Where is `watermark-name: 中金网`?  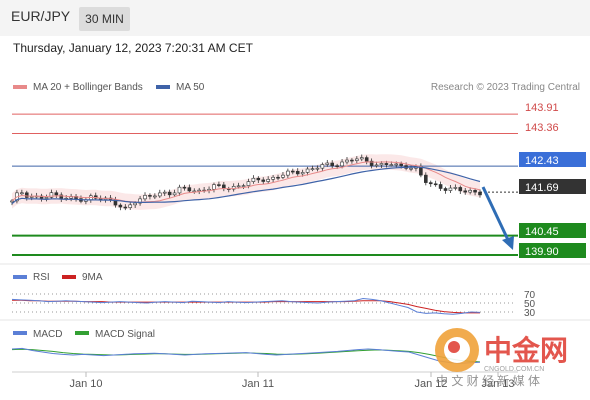 watermark-name: 中金网 is located at coordinates (526, 350).